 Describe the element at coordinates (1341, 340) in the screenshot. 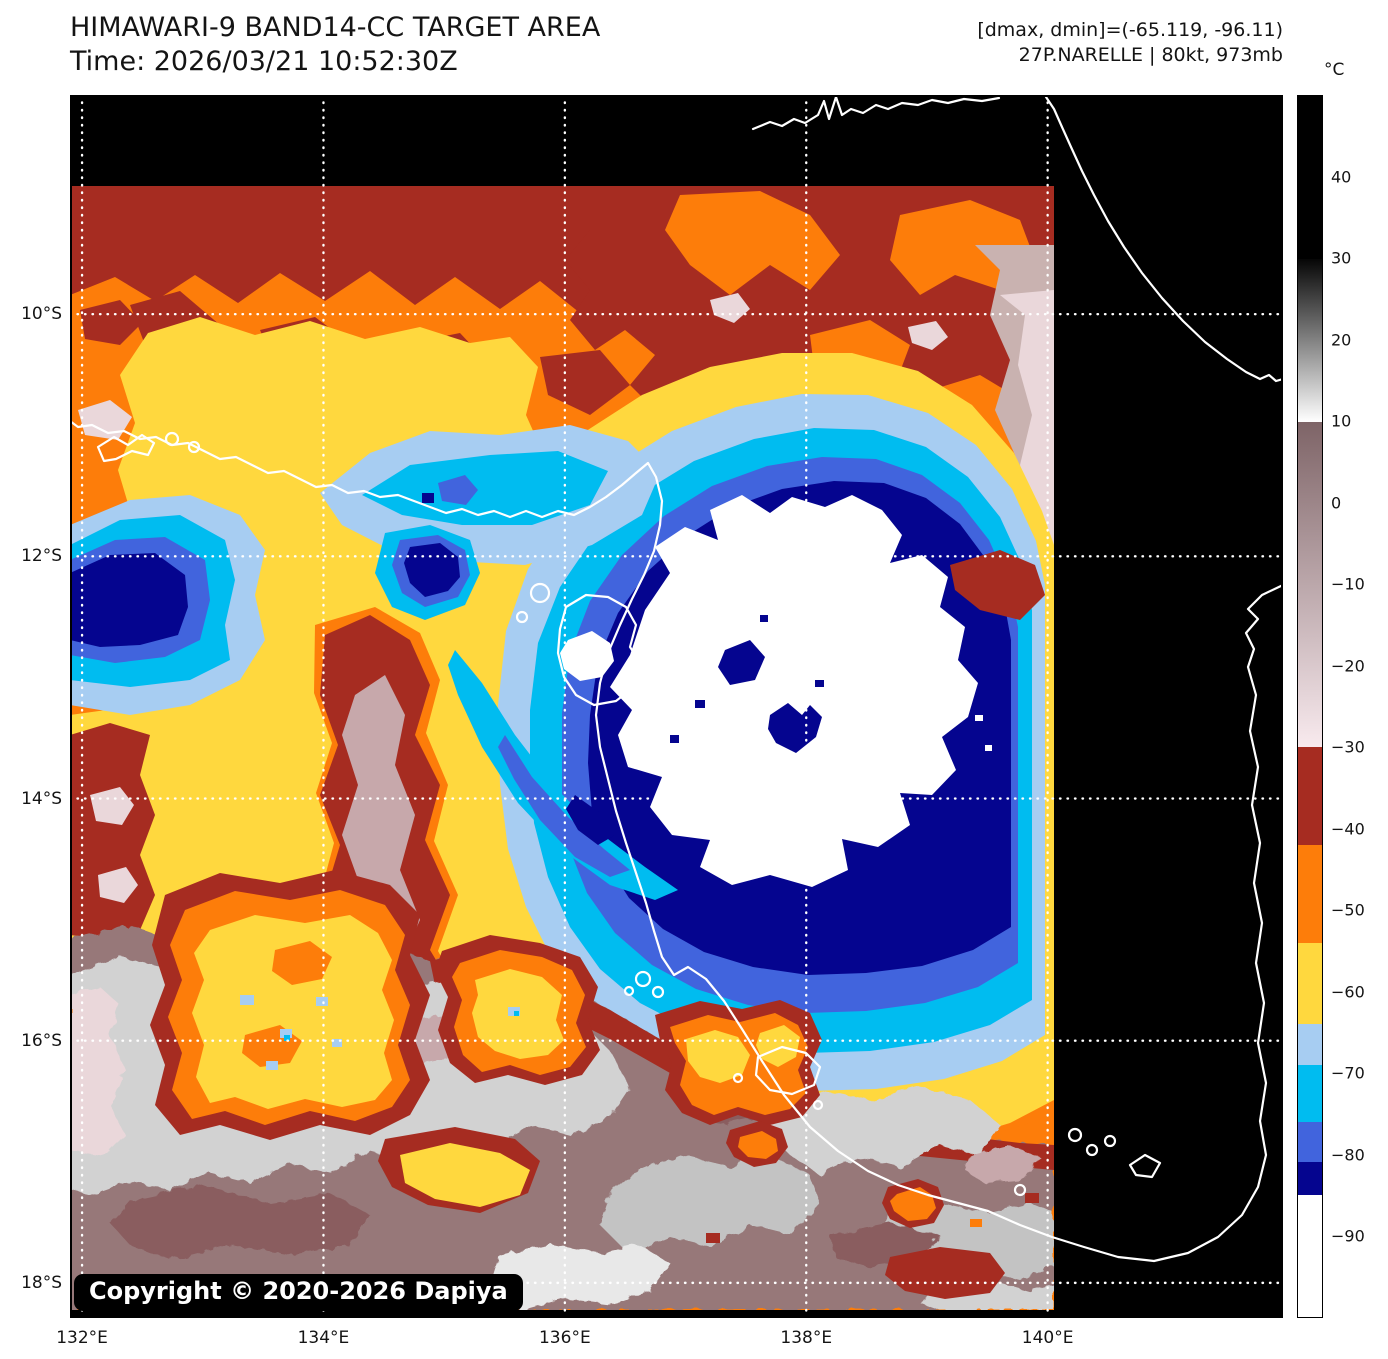

I see `colorbar-tick-label: 20` at that location.